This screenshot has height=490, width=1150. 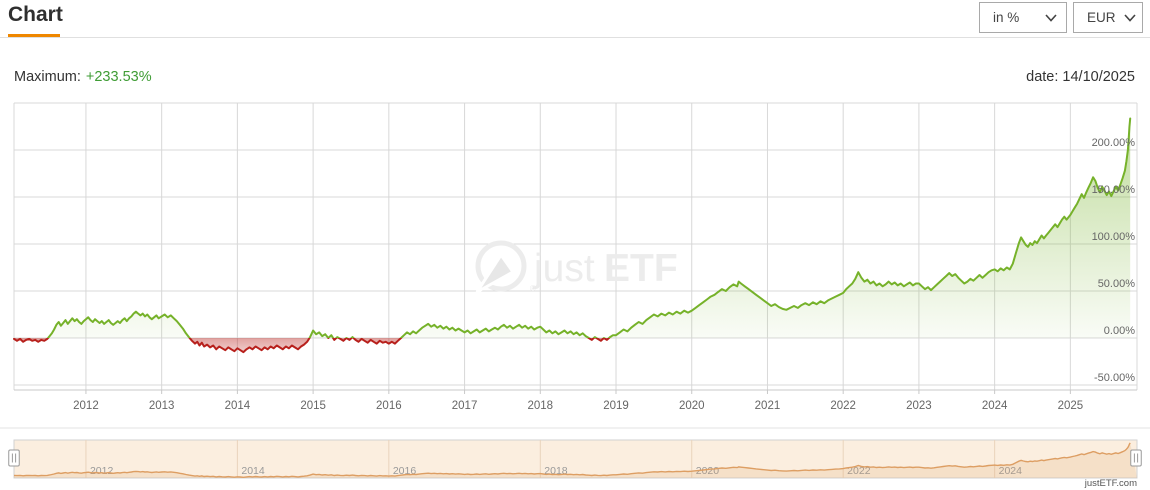 What do you see at coordinates (564, 268) in the screenshot?
I see `svg-text: just` at bounding box center [564, 268].